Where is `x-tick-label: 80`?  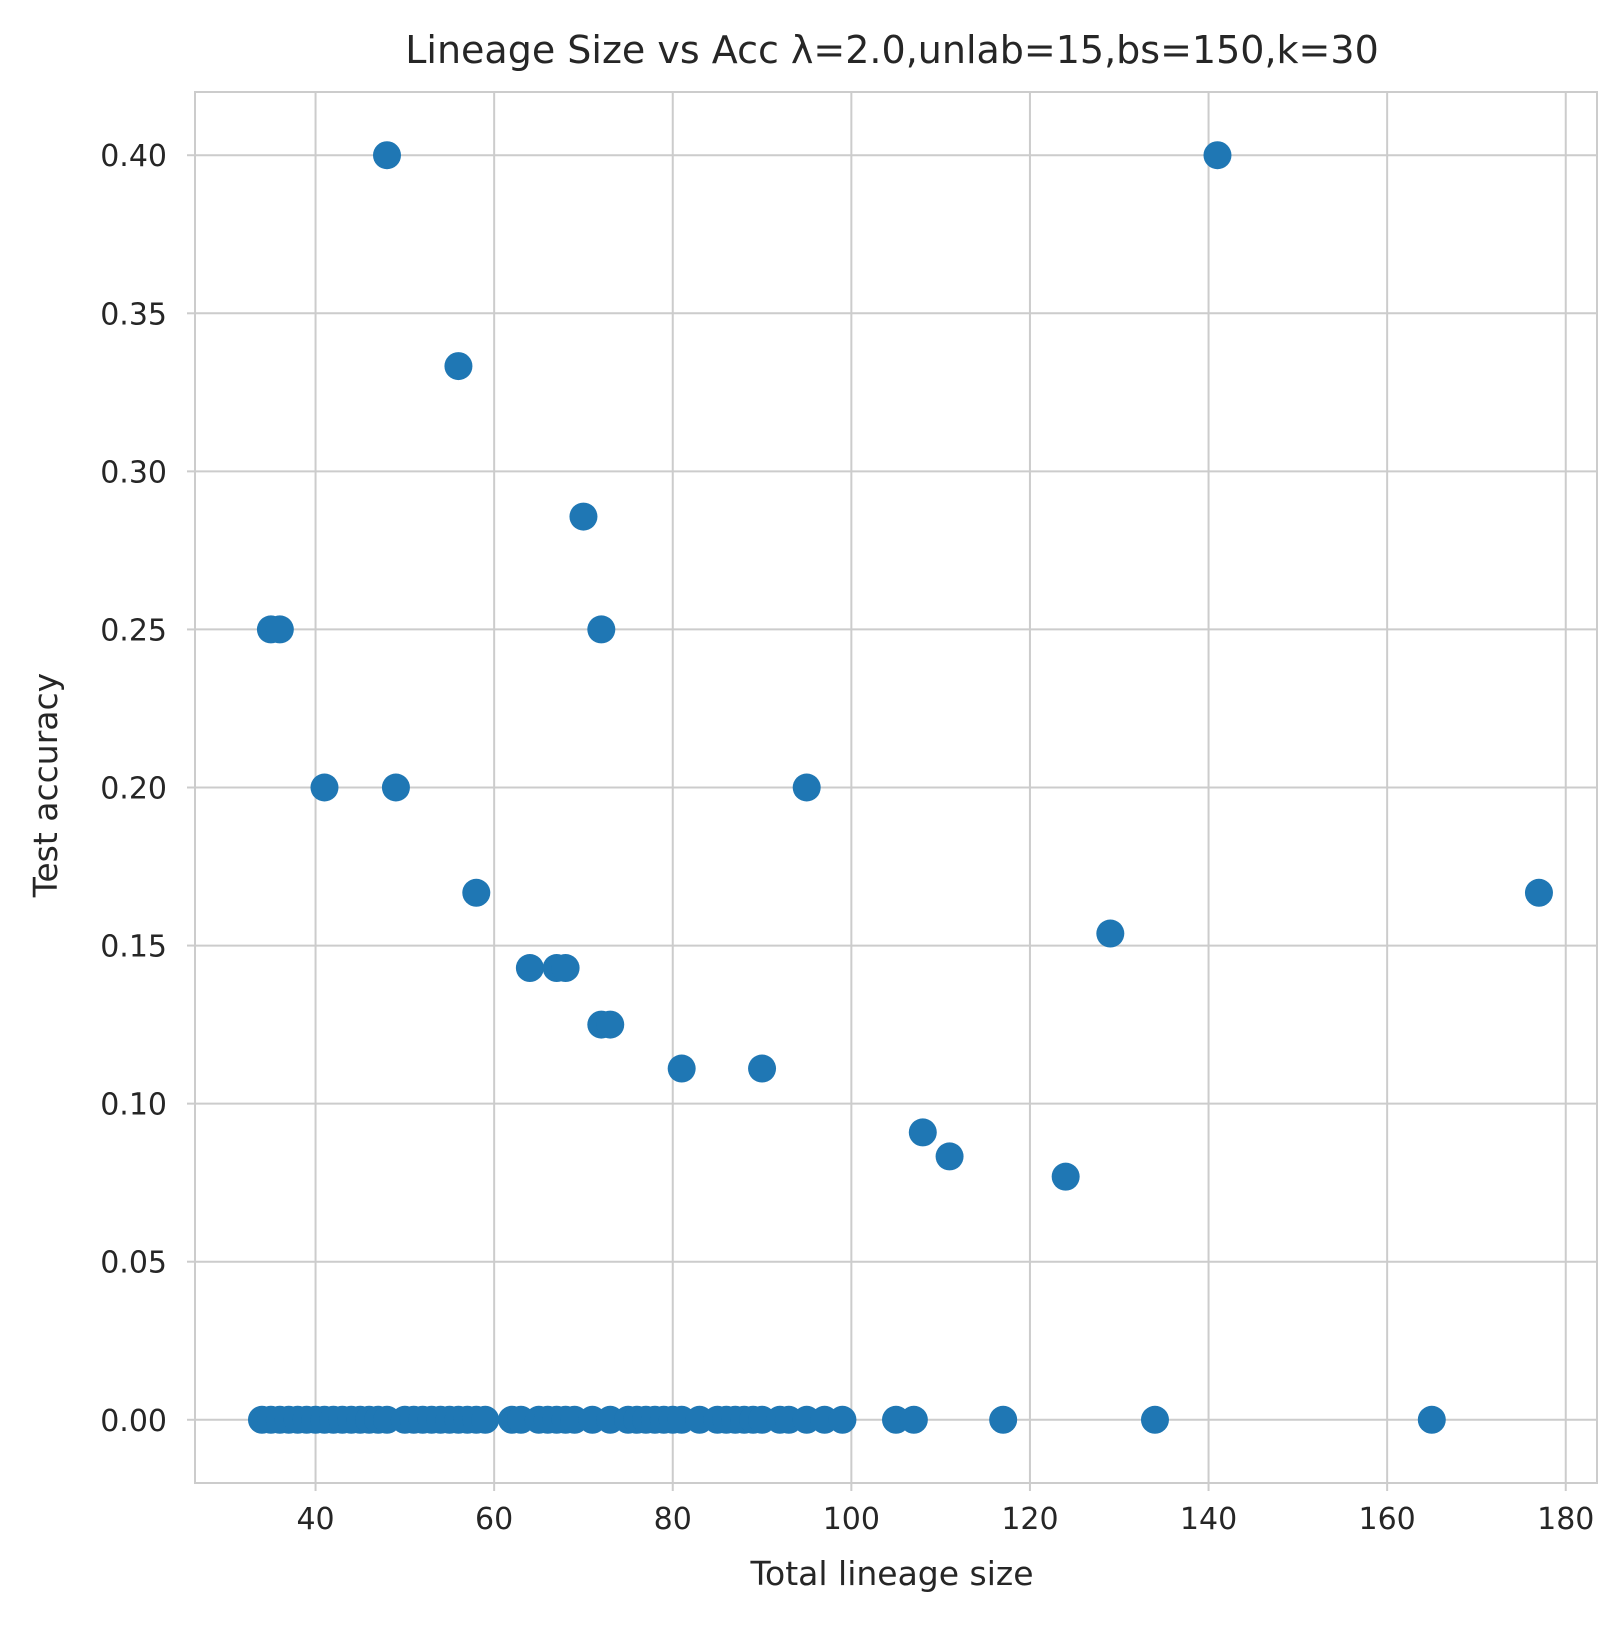
x-tick-label: 80 is located at coordinates (673, 1519).